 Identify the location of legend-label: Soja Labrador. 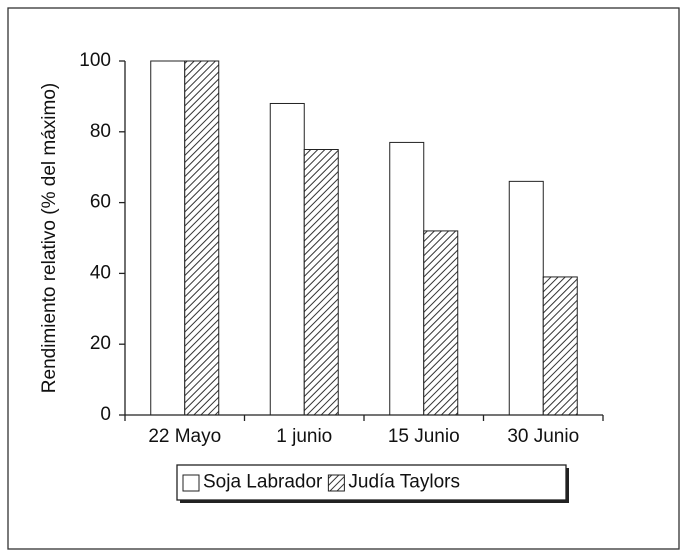
(263, 482).